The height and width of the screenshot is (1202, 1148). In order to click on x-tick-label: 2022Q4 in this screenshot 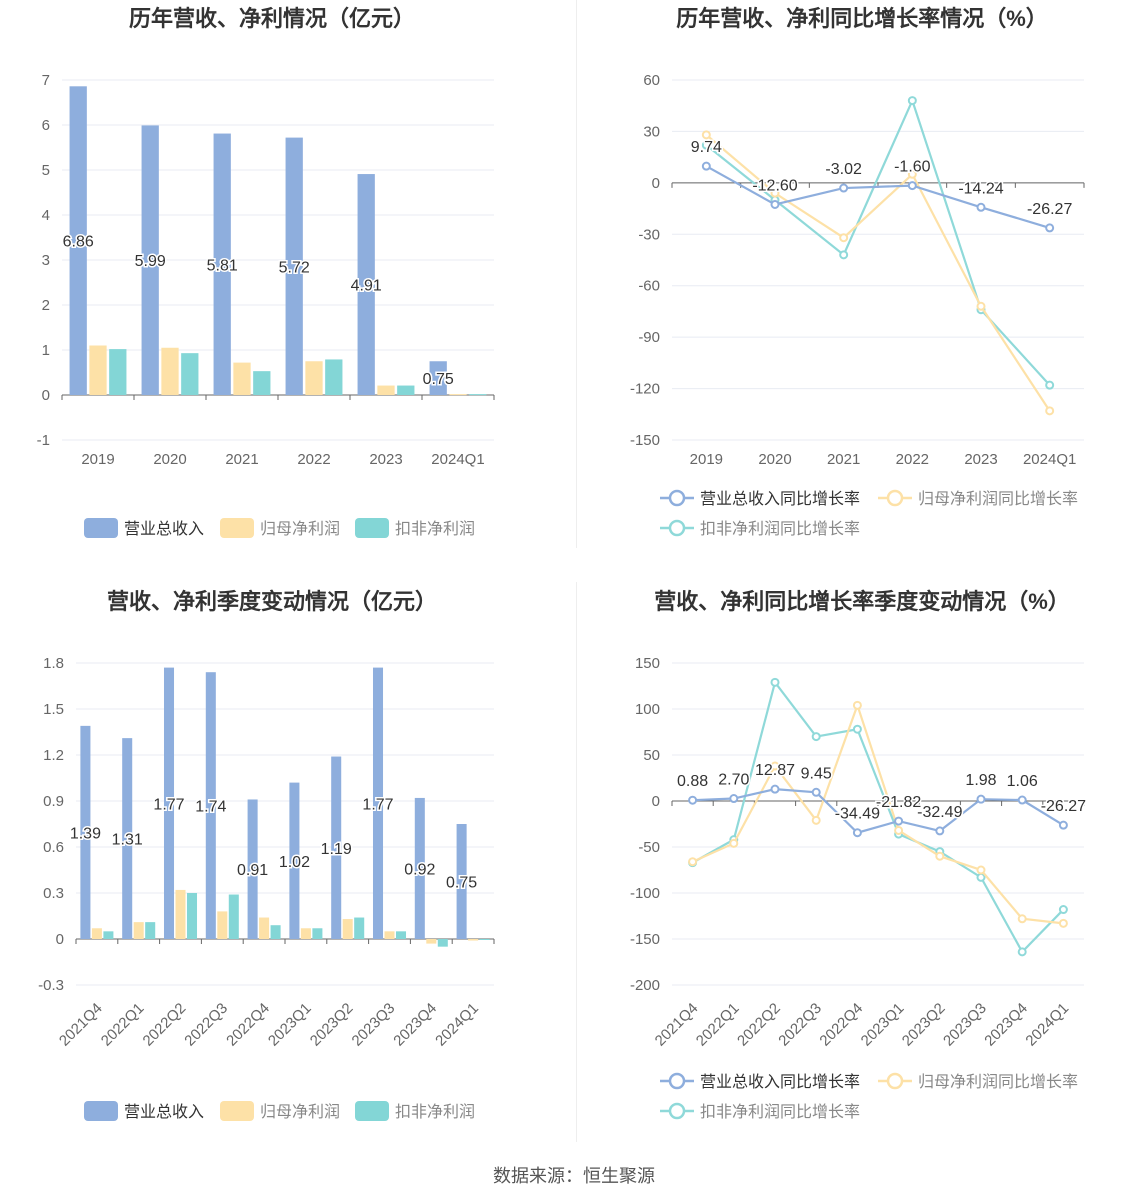, I will do `click(841, 1025)`.